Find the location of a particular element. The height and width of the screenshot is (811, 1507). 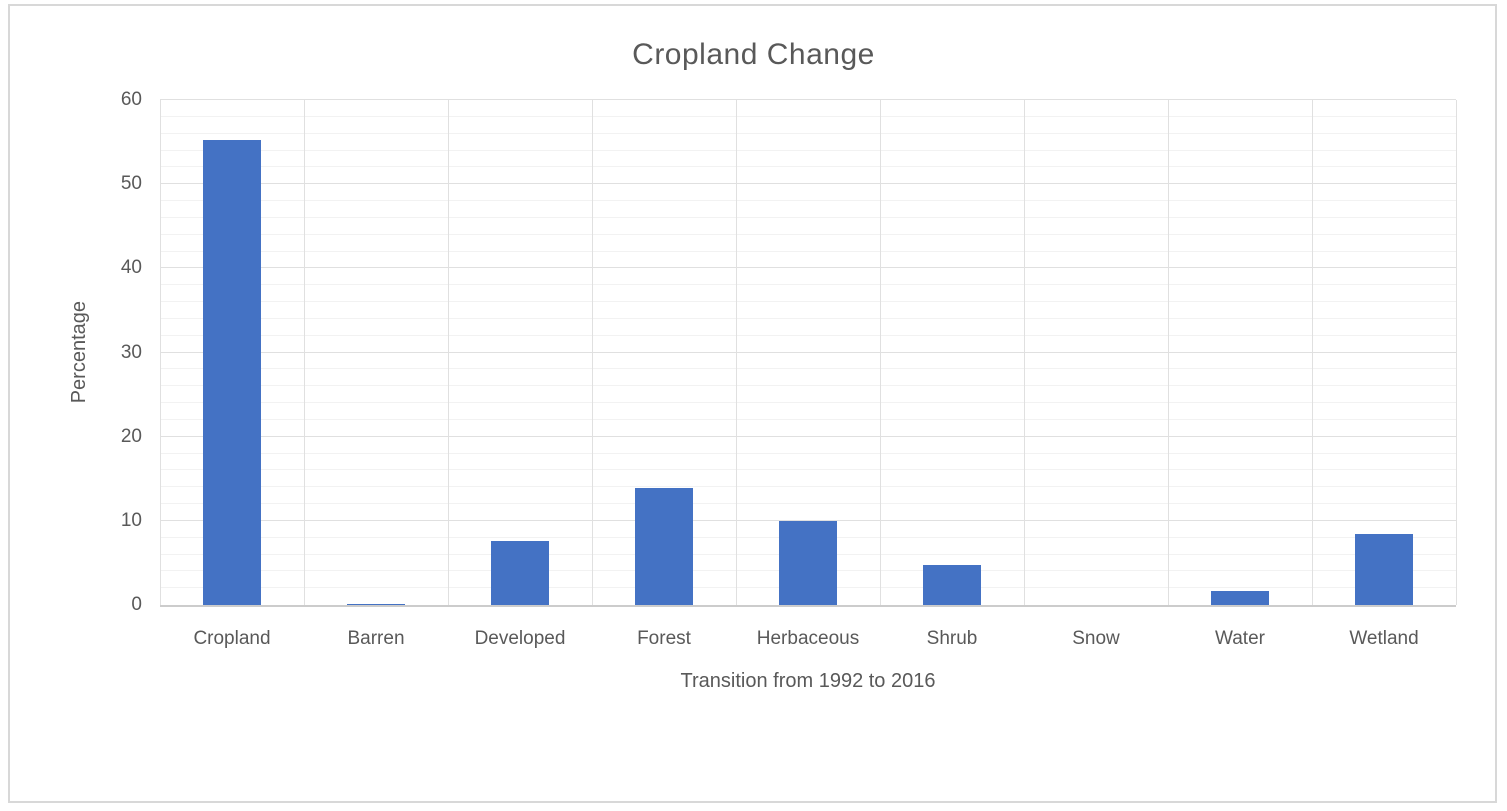

bar-forest is located at coordinates (664, 546).